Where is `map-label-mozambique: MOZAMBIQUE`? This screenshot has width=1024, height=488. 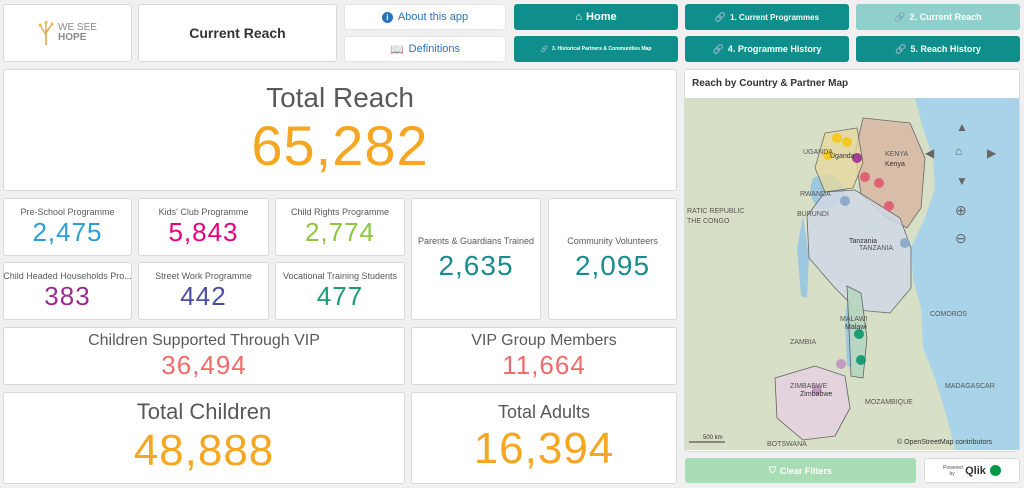 map-label-mozambique: MOZAMBIQUE is located at coordinates (889, 402).